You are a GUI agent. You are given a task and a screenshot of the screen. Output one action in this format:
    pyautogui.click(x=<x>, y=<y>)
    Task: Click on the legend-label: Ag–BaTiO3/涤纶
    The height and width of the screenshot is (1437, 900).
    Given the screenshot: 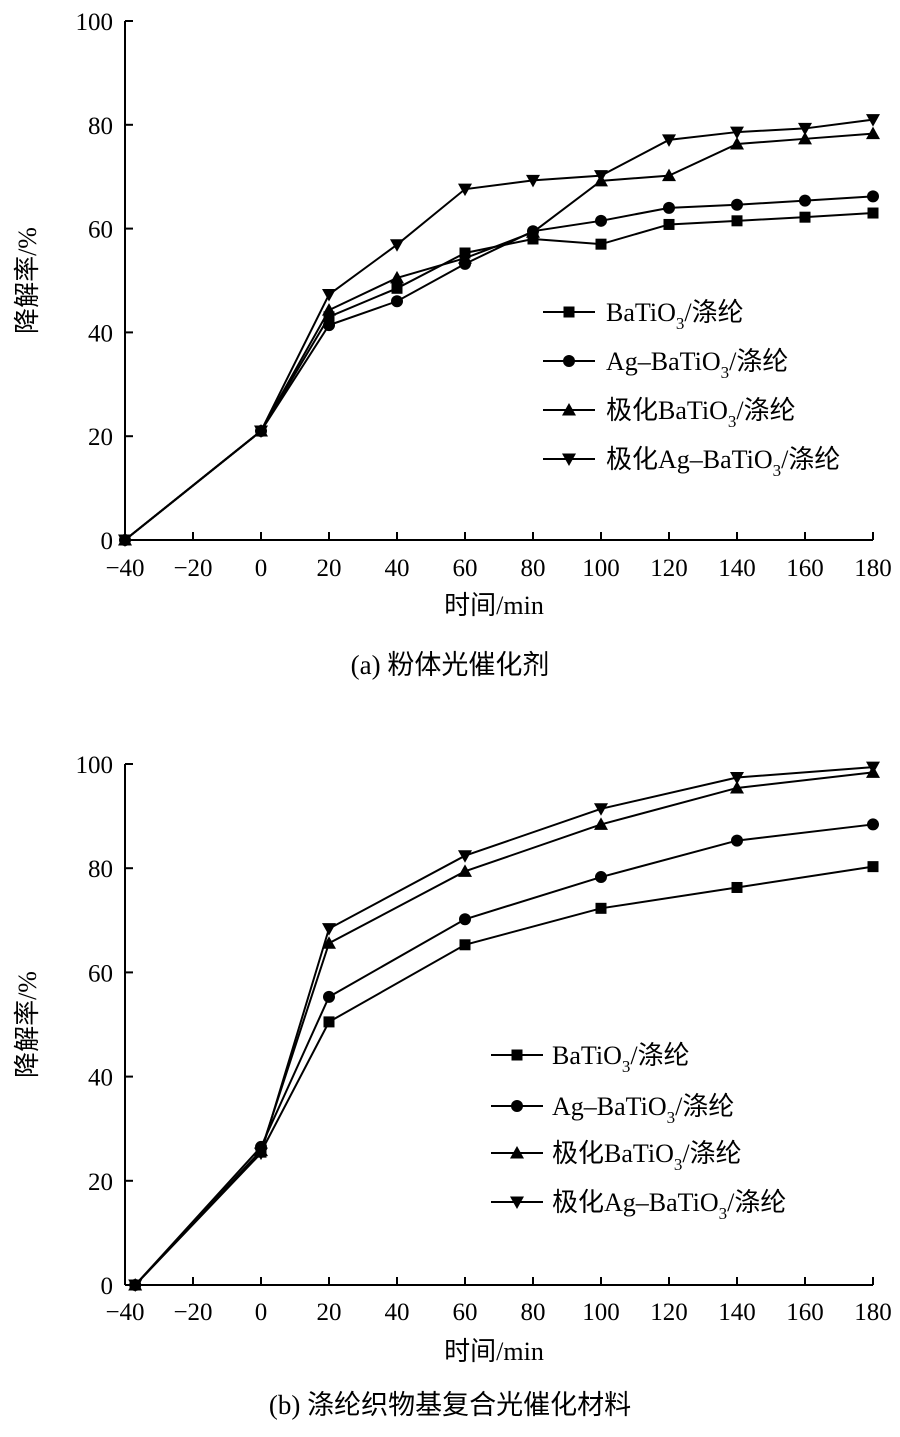 What is the action you would take?
    pyautogui.click(x=643, y=1109)
    